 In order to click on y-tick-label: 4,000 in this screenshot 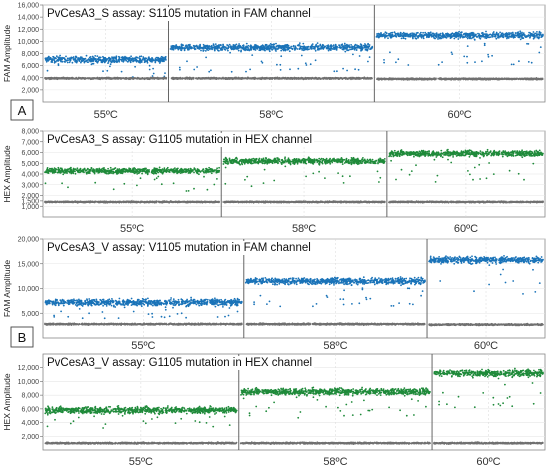, I will do `click(30, 78)`.